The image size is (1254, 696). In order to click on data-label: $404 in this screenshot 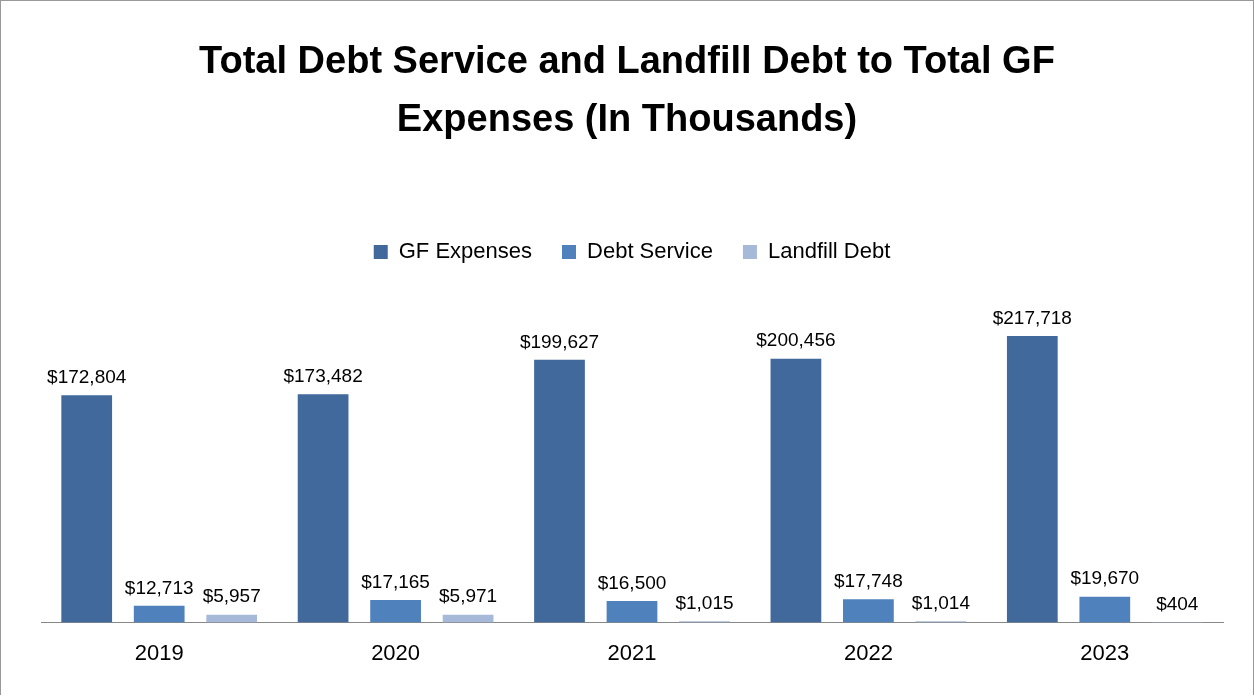, I will do `click(1177, 603)`.